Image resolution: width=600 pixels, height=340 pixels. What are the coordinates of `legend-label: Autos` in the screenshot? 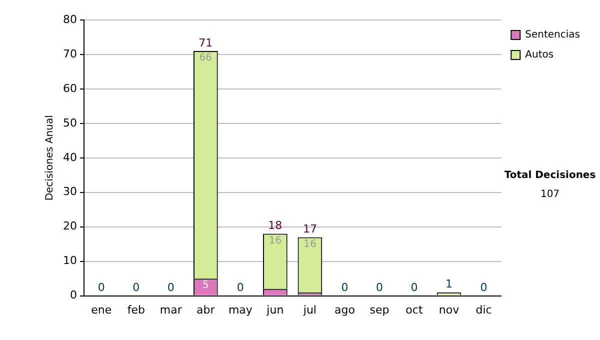 It's located at (539, 55).